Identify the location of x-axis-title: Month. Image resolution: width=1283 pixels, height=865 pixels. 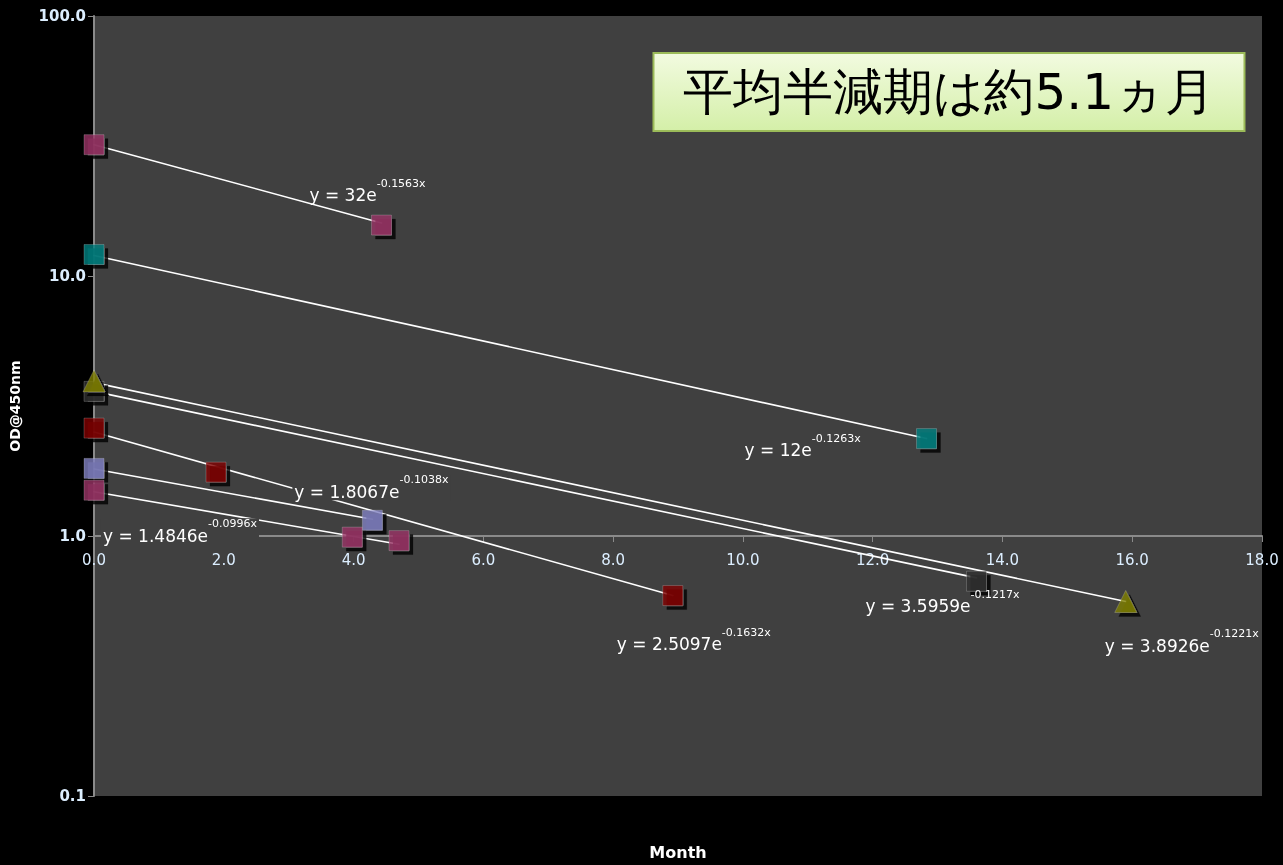
(678, 852).